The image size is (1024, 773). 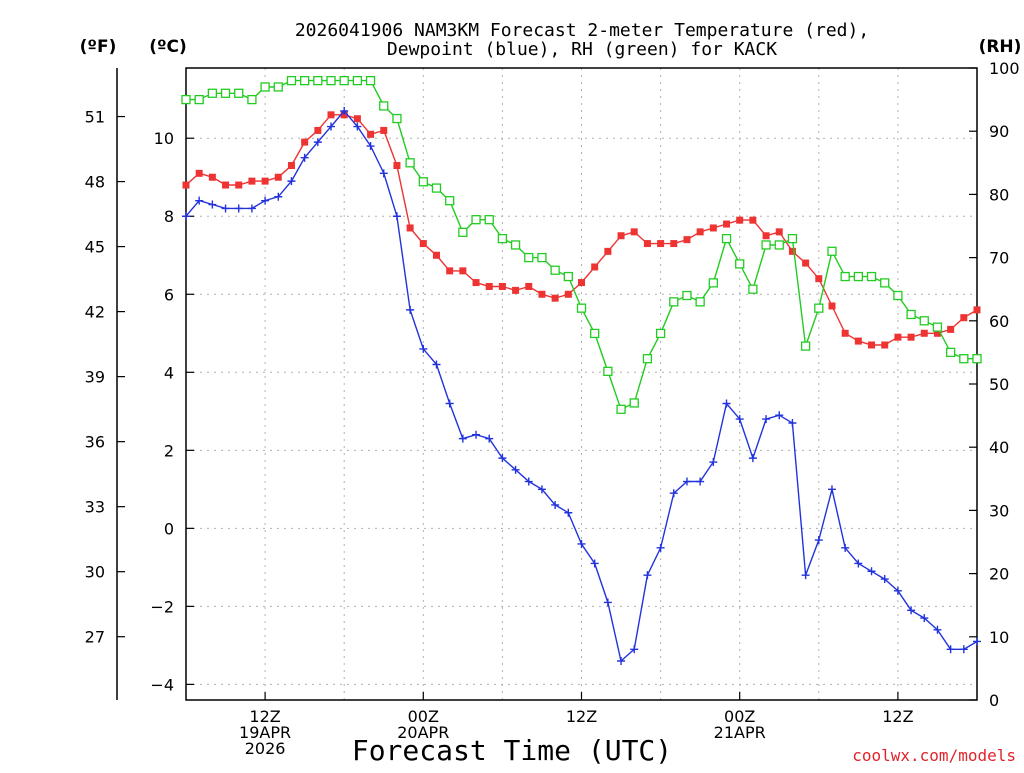 I want to click on rh-tick-label: 40, so click(x=999, y=447).